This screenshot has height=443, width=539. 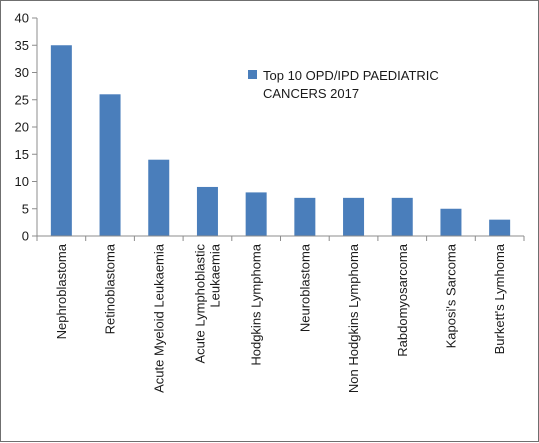 I want to click on x-category-label: Retinoblastoma, so click(x=110, y=288).